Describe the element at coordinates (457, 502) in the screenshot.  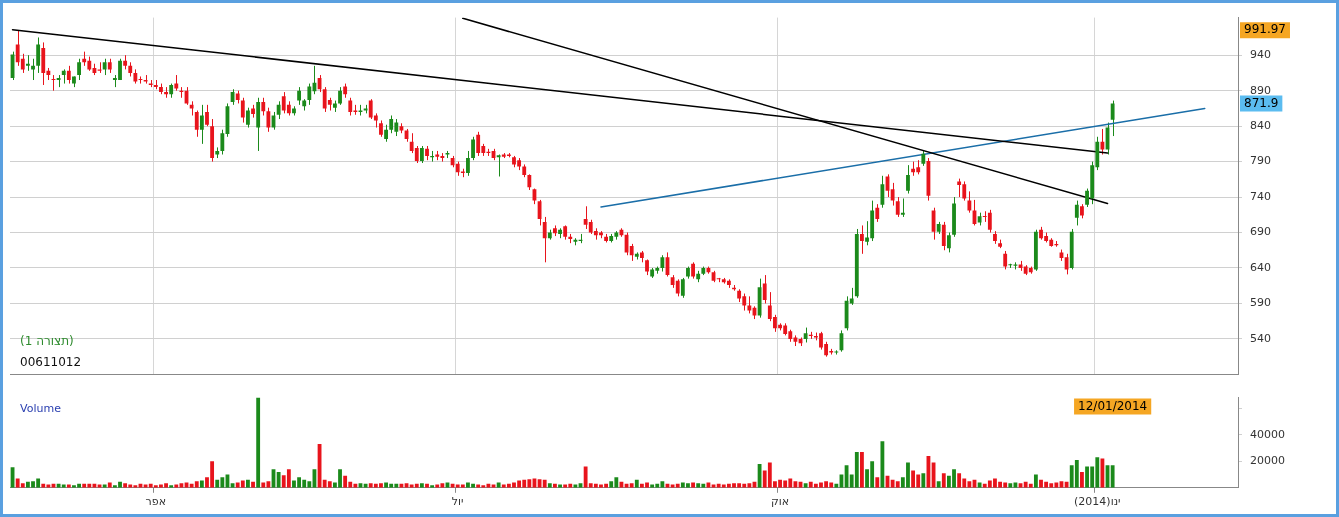
I see `x-tick-label: יול` at that location.